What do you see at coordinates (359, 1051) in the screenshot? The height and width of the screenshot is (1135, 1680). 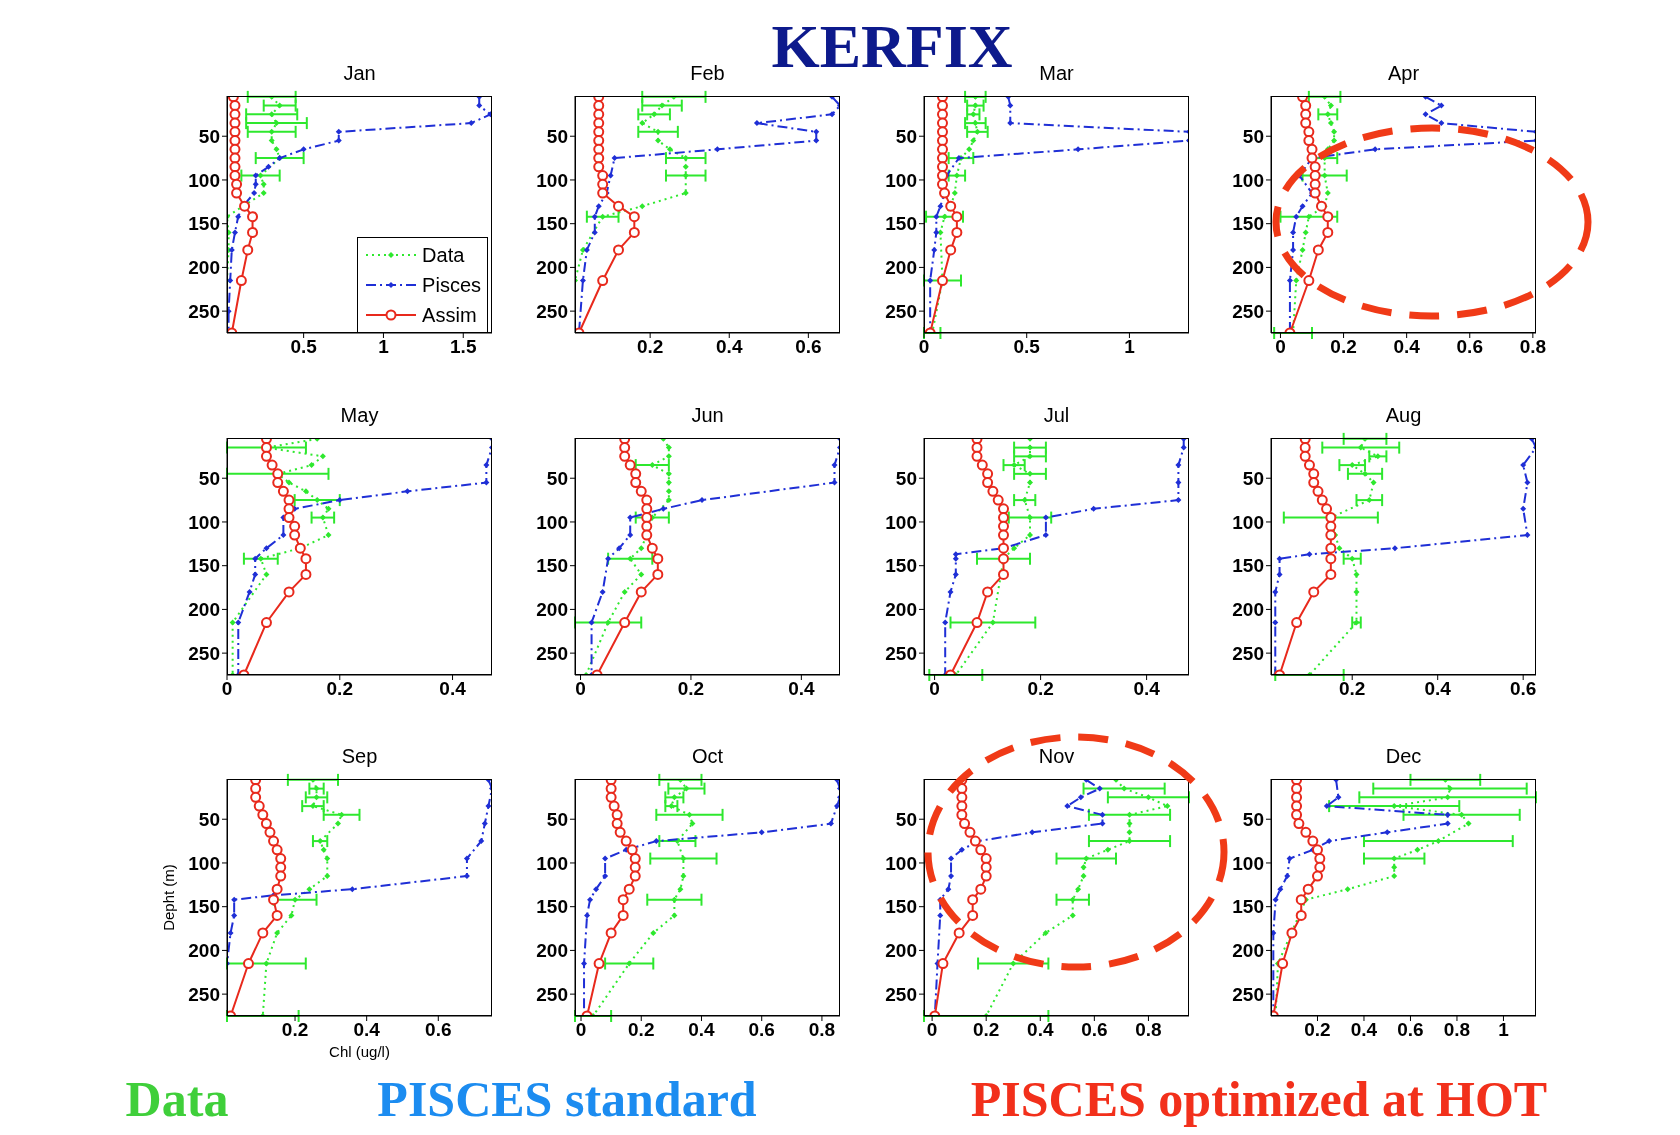 I see `x-axis-title: Chl (ug/l)` at bounding box center [359, 1051].